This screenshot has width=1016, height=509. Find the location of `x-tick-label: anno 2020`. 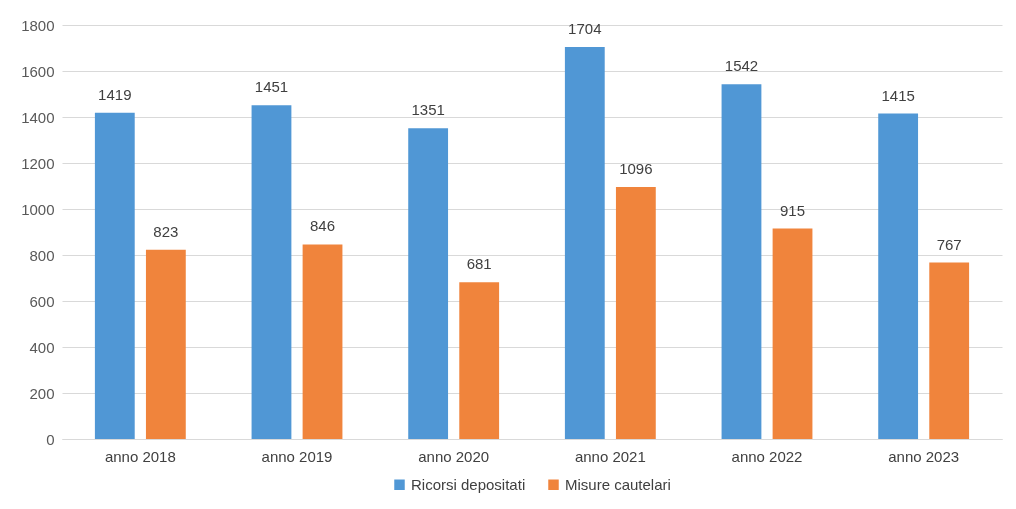

x-tick-label: anno 2020 is located at coordinates (454, 456).